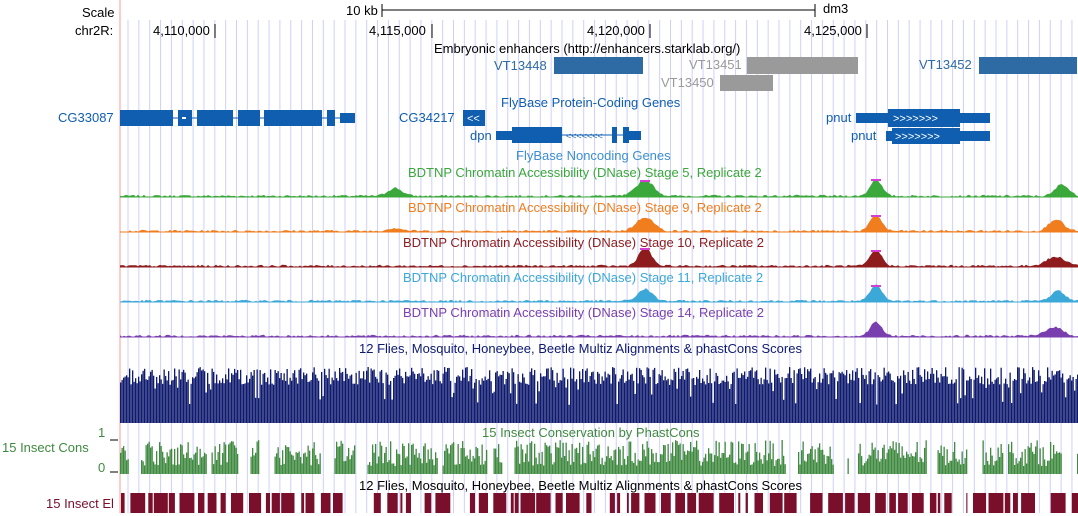 This screenshot has height=516, width=1078. What do you see at coordinates (86, 117) in the screenshot?
I see `gene-label-cg33087: CG33087` at bounding box center [86, 117].